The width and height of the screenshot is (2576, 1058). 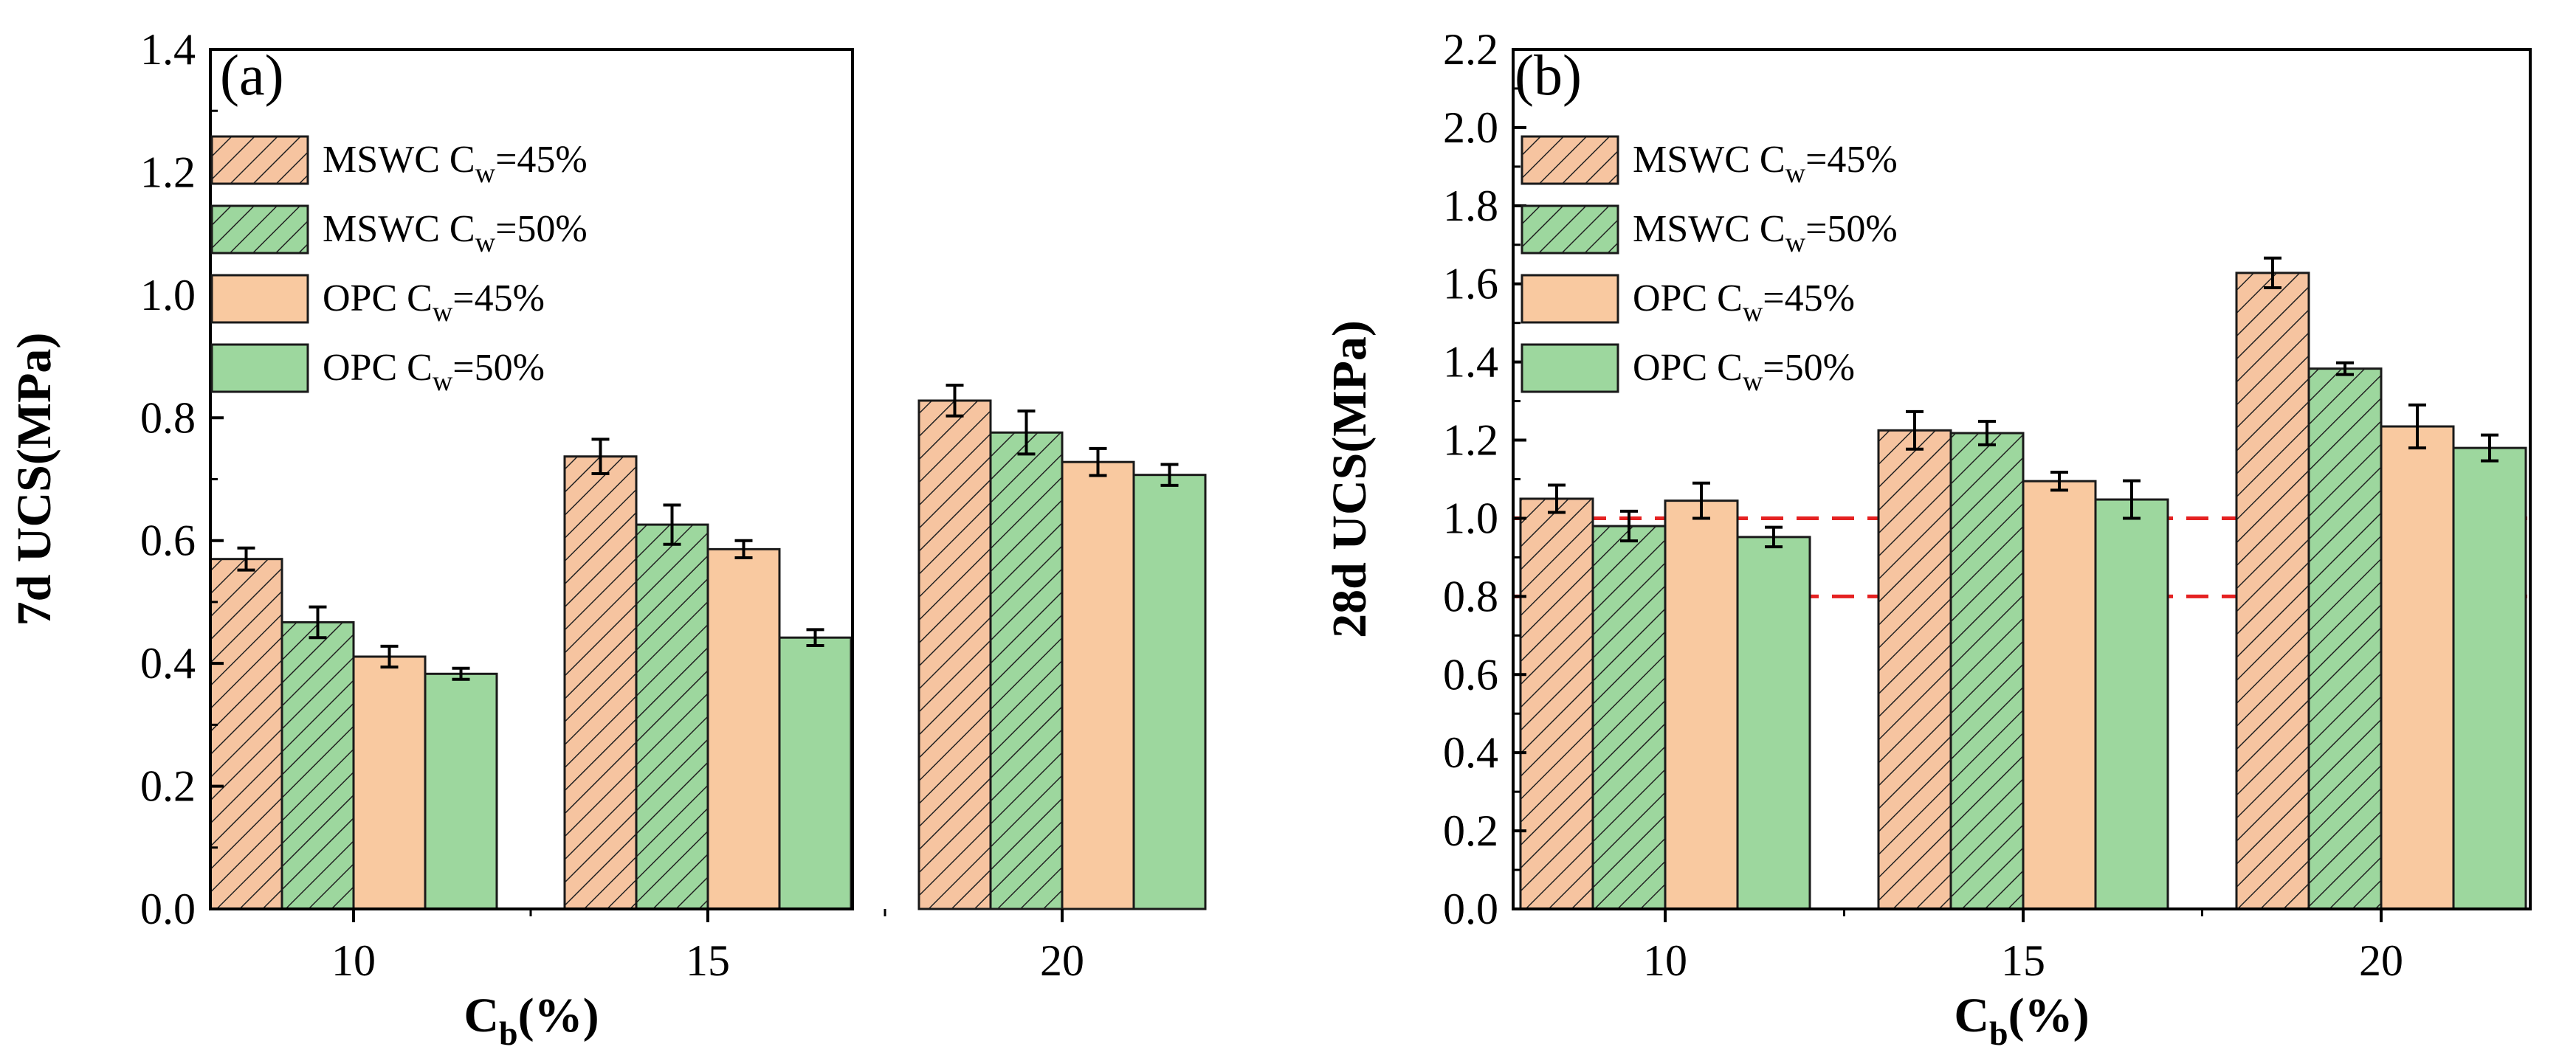 What do you see at coordinates (34, 479) in the screenshot?
I see `y-axis-title: 7d UCS(MPa)` at bounding box center [34, 479].